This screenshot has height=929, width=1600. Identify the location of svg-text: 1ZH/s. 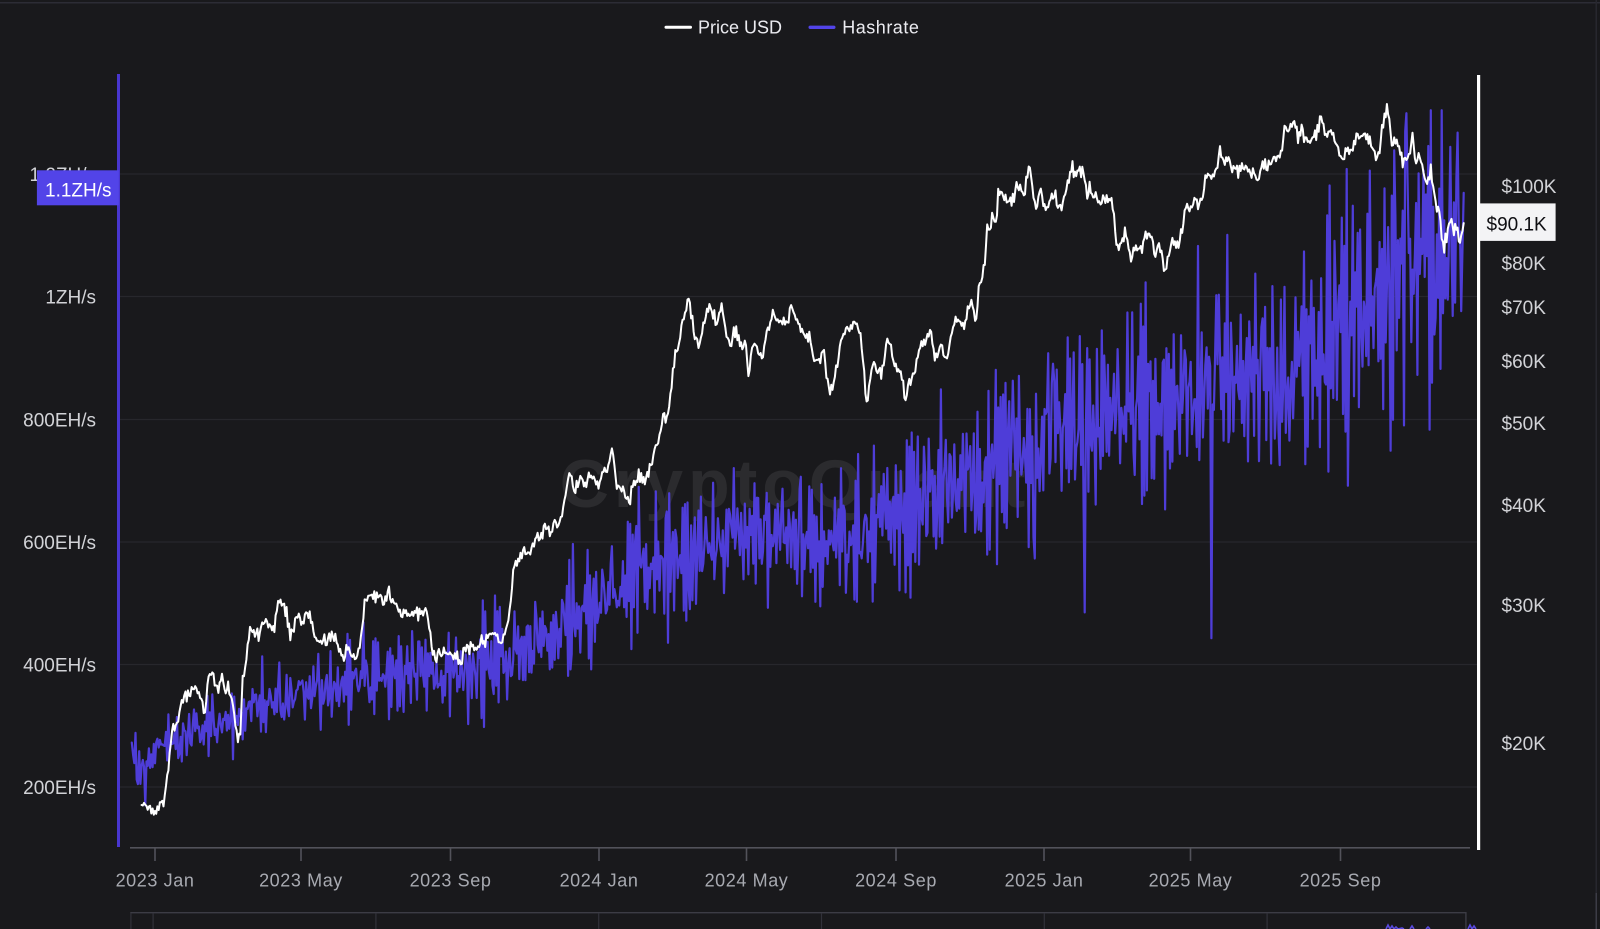
(70, 298).